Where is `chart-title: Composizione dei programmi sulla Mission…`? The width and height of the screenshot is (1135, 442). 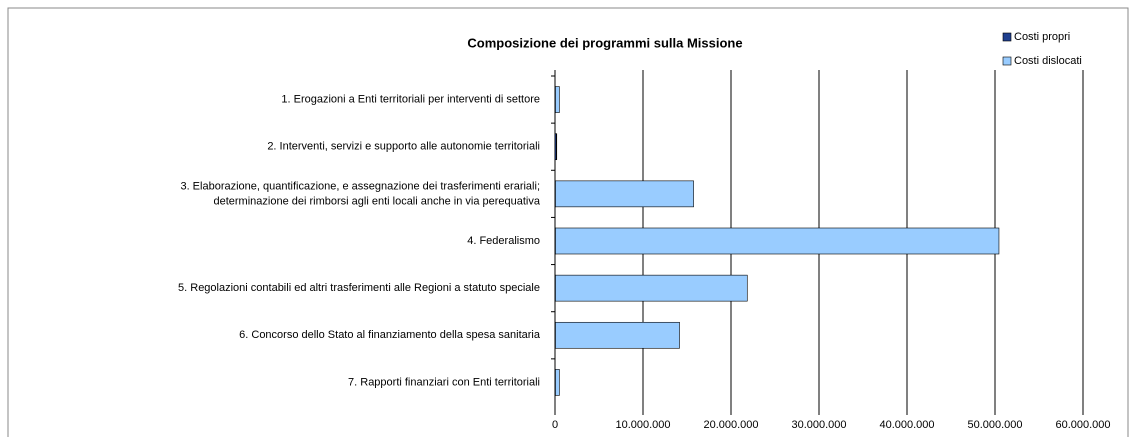 chart-title: Composizione dei programmi sulla Mission… is located at coordinates (604, 42).